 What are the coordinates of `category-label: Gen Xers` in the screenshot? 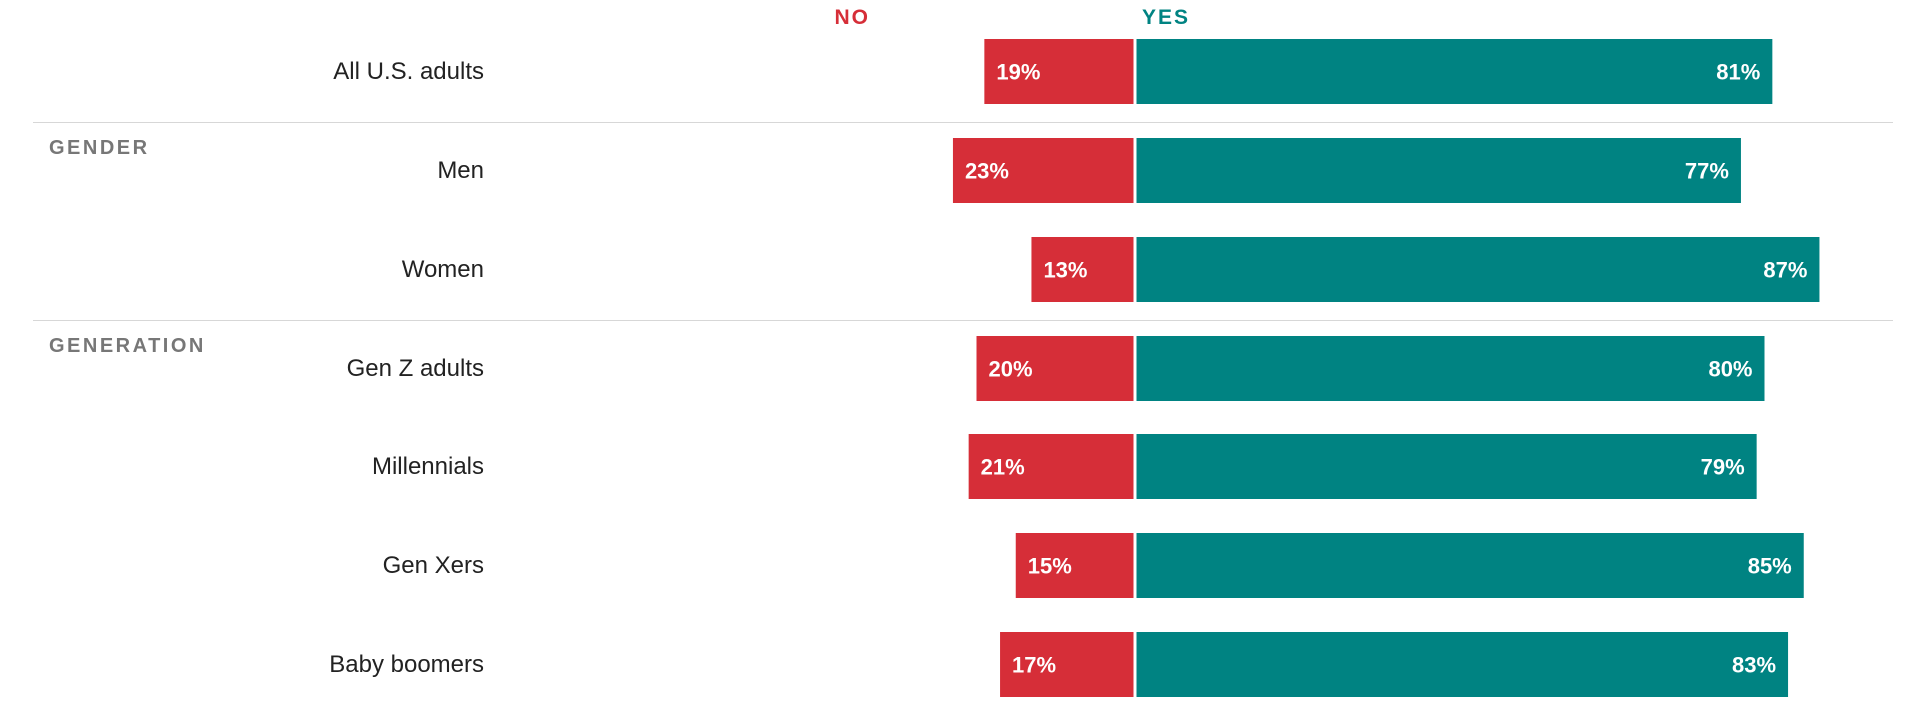 It's located at (433, 565).